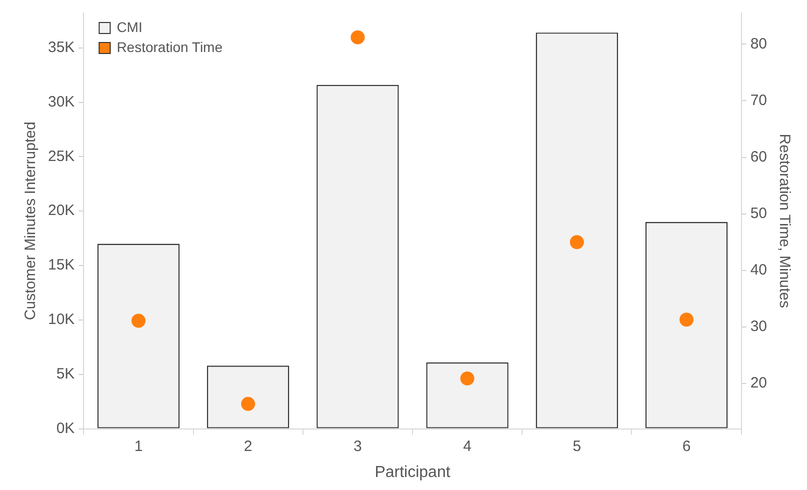 Image resolution: width=807 pixels, height=490 pixels. Describe the element at coordinates (61, 101) in the screenshot. I see `y-tick-label: 30K` at that location.